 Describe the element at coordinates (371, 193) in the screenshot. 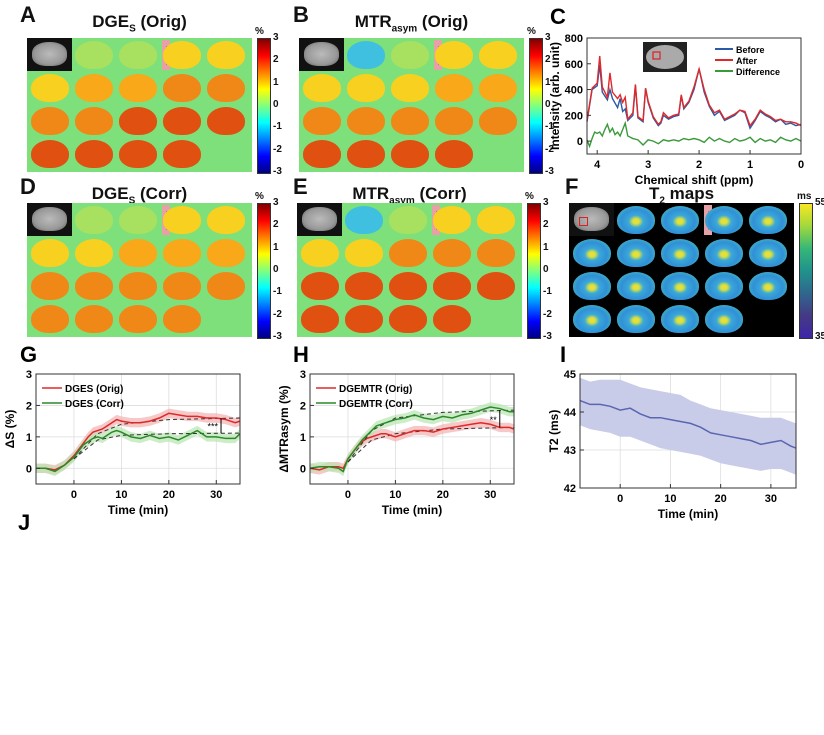

I see `title-main: MTR` at that location.